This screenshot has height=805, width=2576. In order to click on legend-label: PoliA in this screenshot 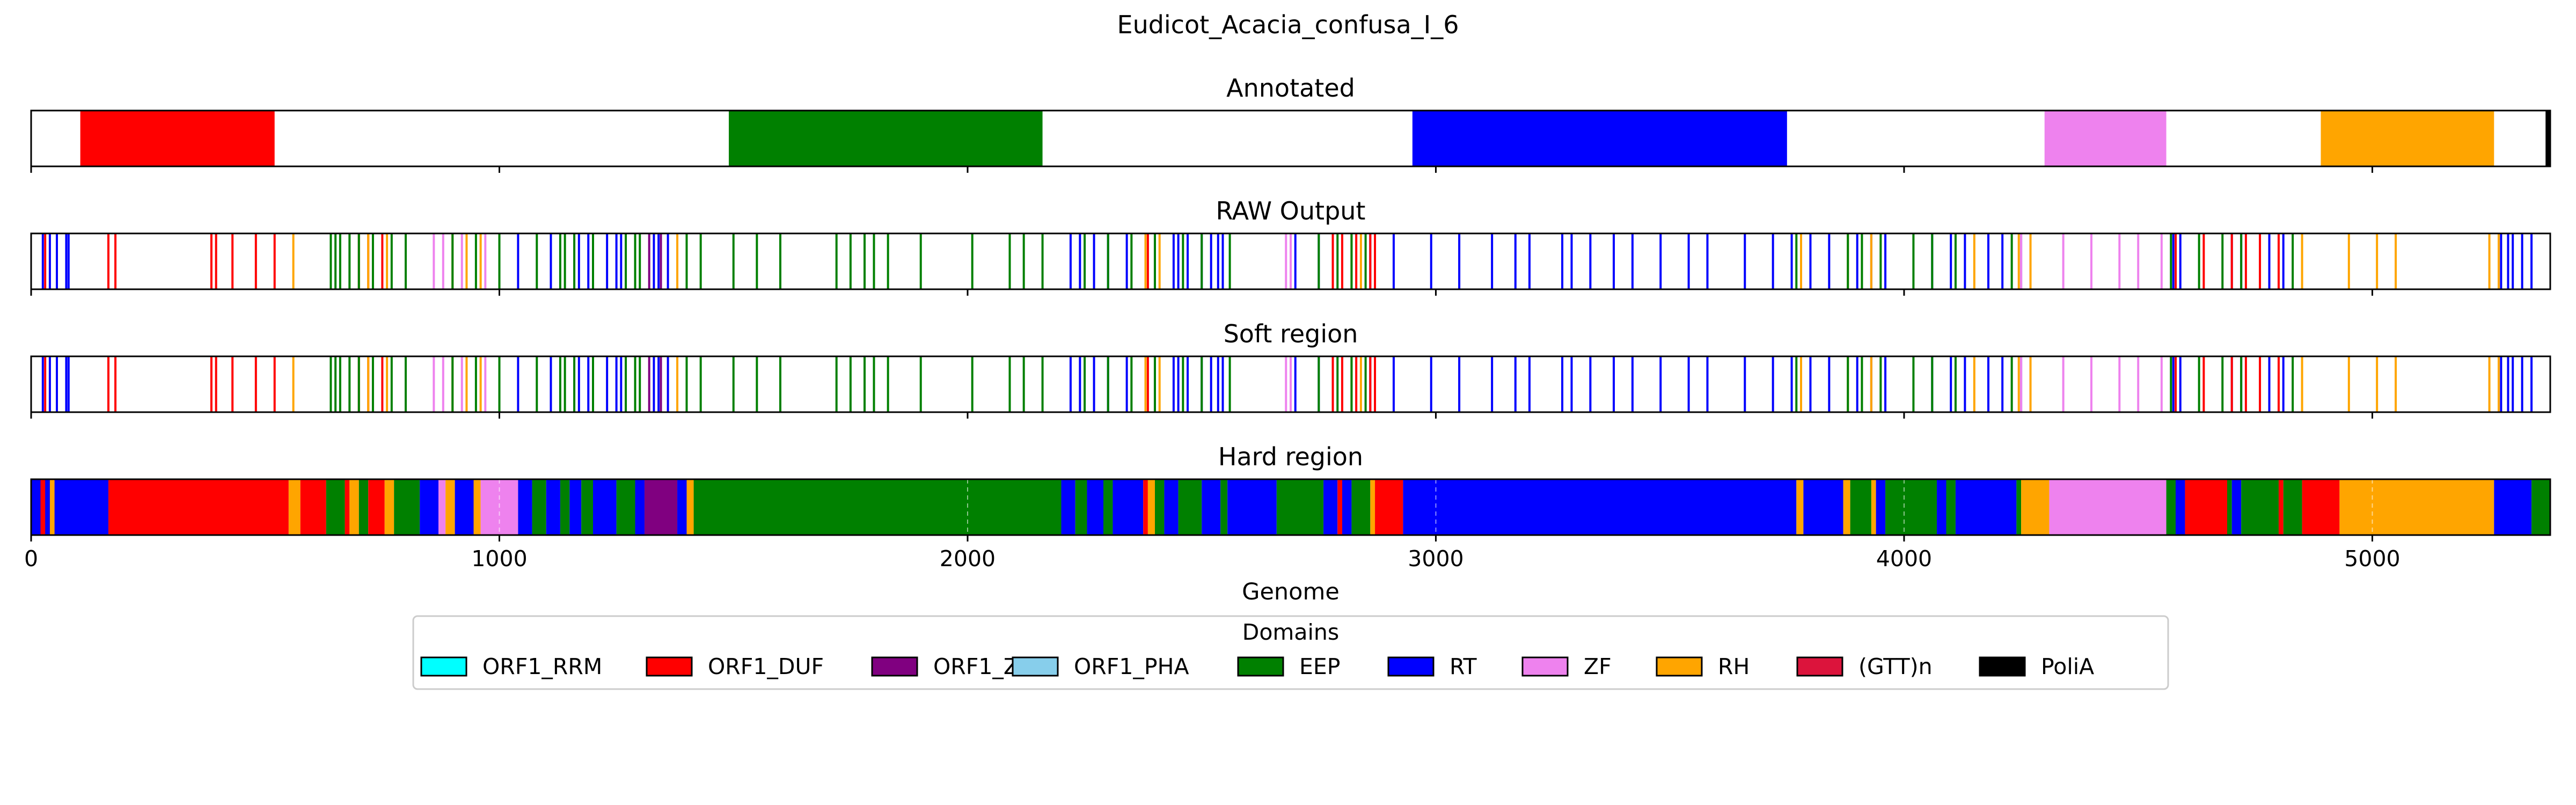, I will do `click(2067, 666)`.